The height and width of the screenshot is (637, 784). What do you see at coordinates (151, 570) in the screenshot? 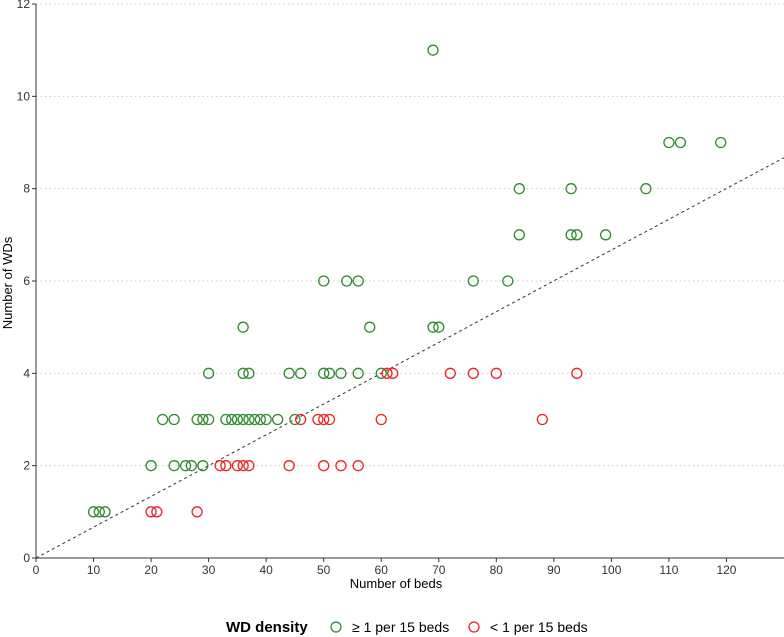
I see `x-tick-label-20: 20` at bounding box center [151, 570].